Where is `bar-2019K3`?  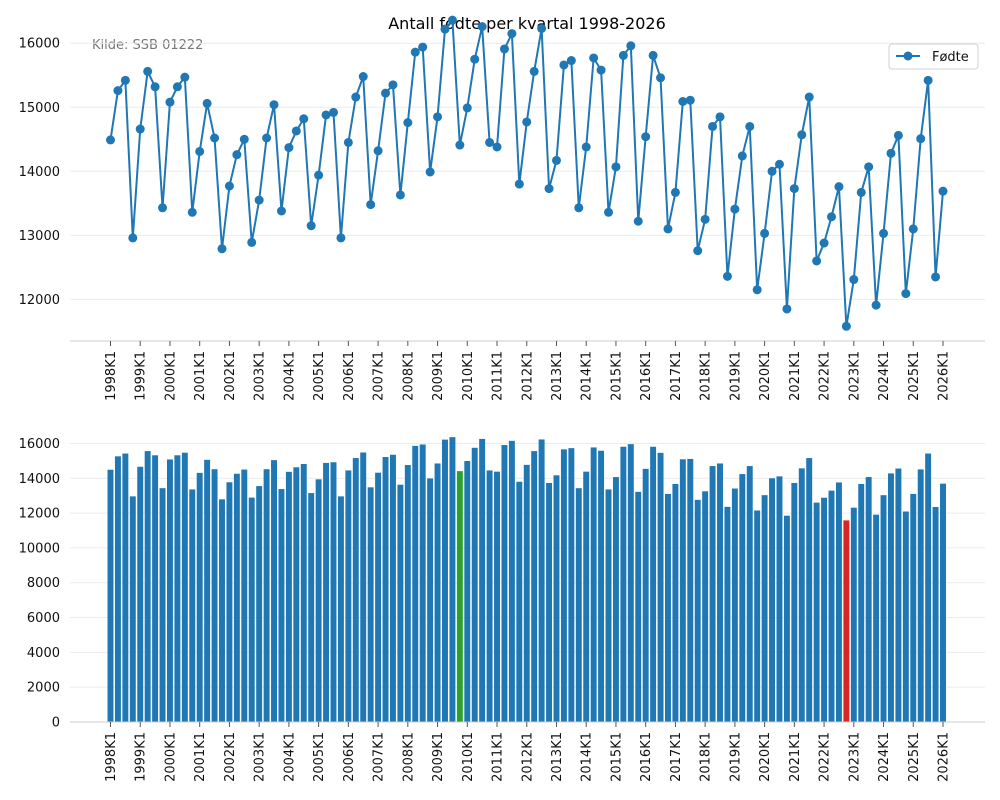 bar-2019K3 is located at coordinates (749, 594).